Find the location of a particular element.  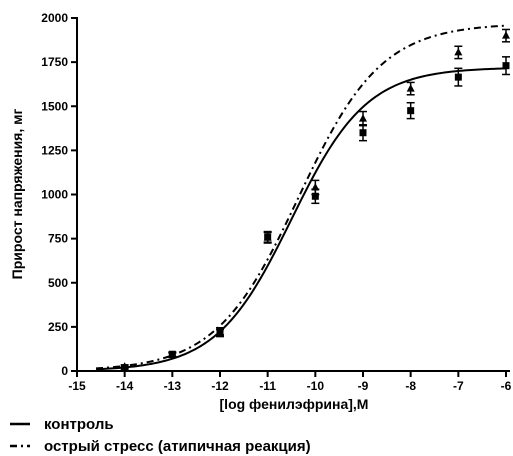

x-tick-label: -6 is located at coordinates (506, 386).